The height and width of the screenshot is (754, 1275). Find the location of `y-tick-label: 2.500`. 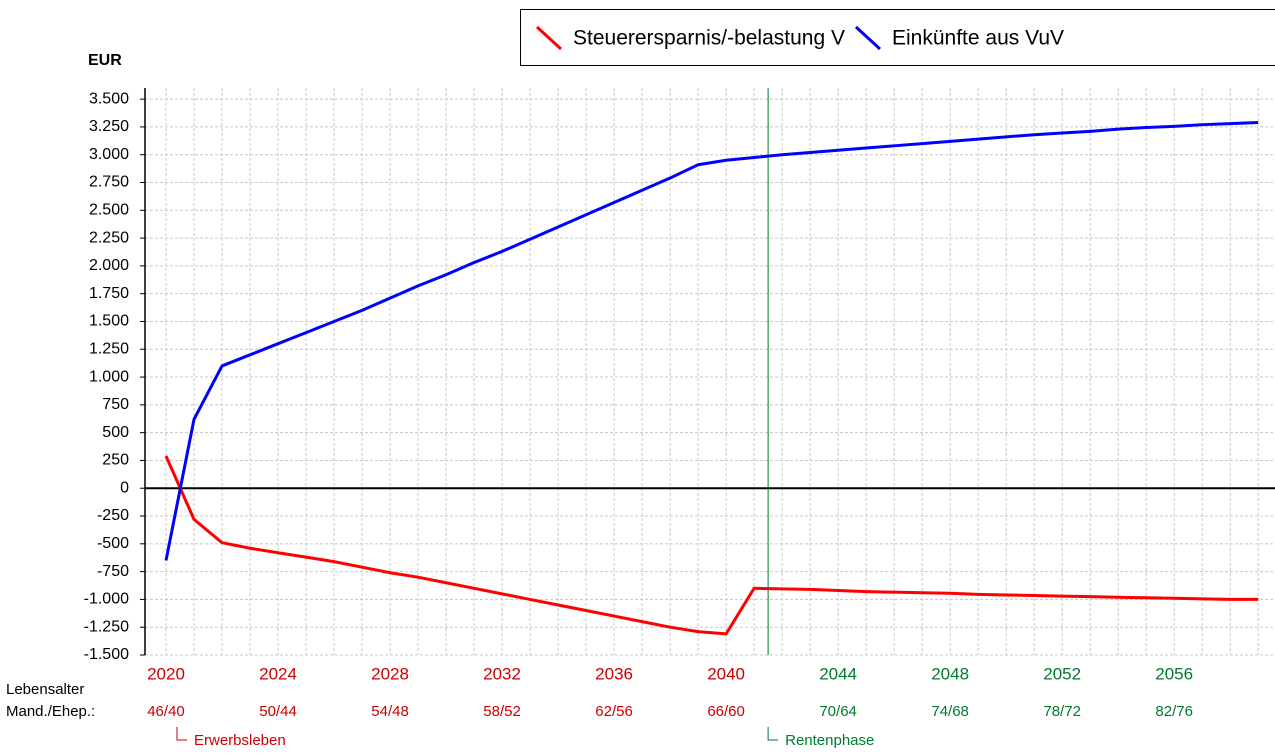

y-tick-label: 2.500 is located at coordinates (109, 210).